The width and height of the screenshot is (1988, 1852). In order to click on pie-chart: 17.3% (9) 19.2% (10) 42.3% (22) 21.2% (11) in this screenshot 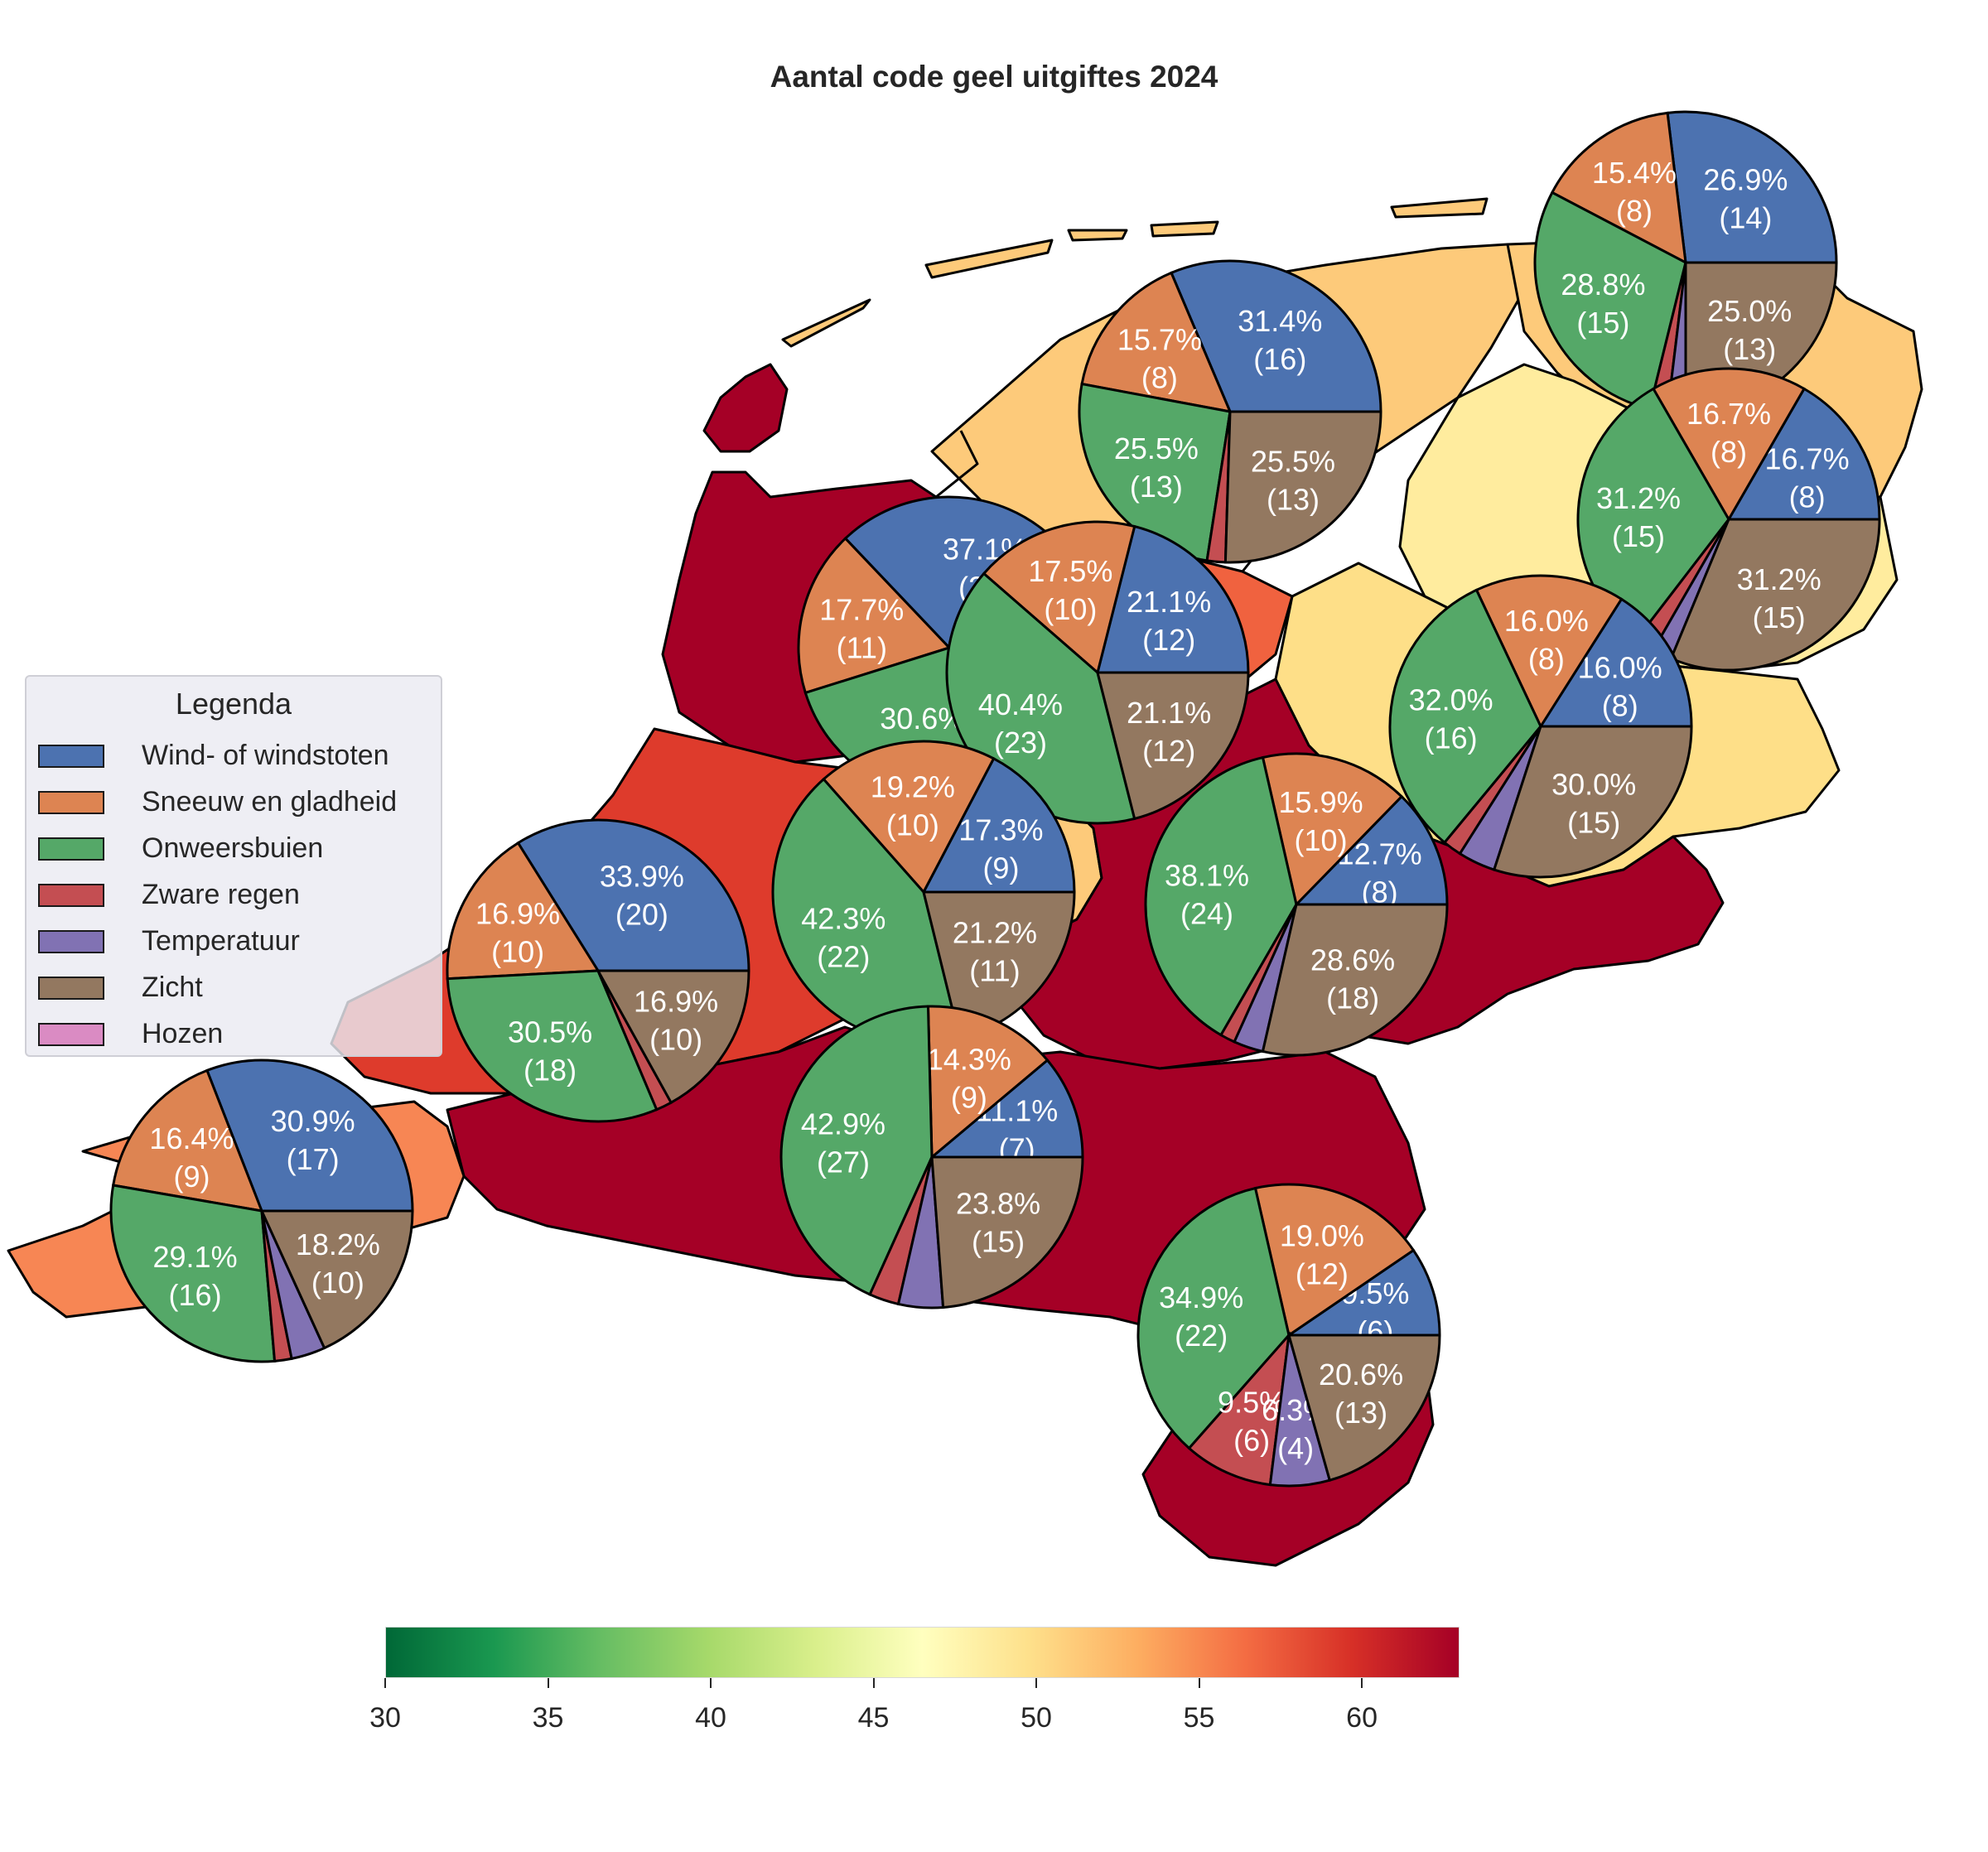, I will do `click(923, 892)`.